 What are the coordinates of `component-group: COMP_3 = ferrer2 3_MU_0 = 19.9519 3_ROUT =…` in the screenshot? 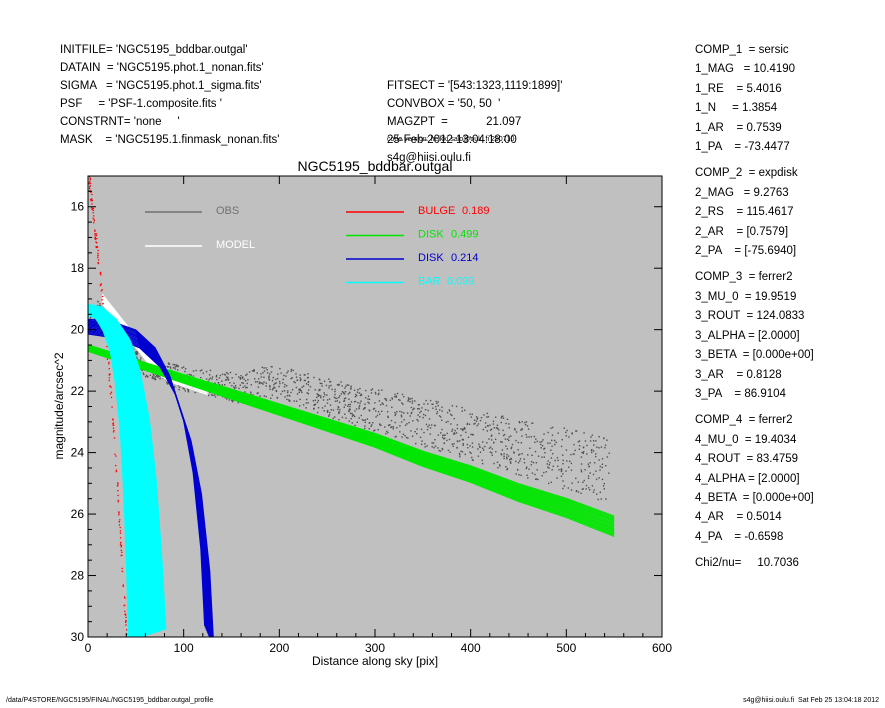 It's located at (754, 336).